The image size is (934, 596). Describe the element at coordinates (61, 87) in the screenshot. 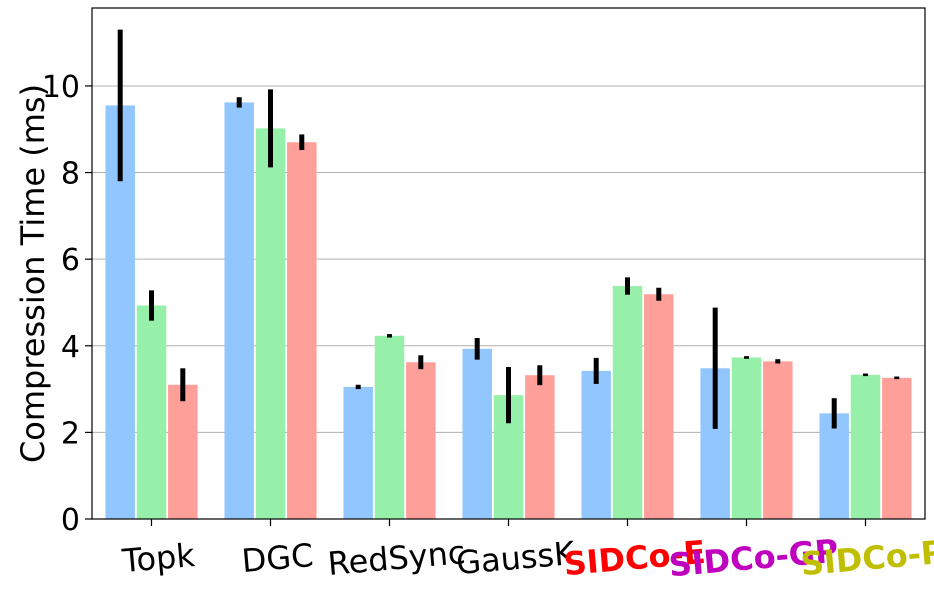

I see `y-tick-label: 10` at that location.